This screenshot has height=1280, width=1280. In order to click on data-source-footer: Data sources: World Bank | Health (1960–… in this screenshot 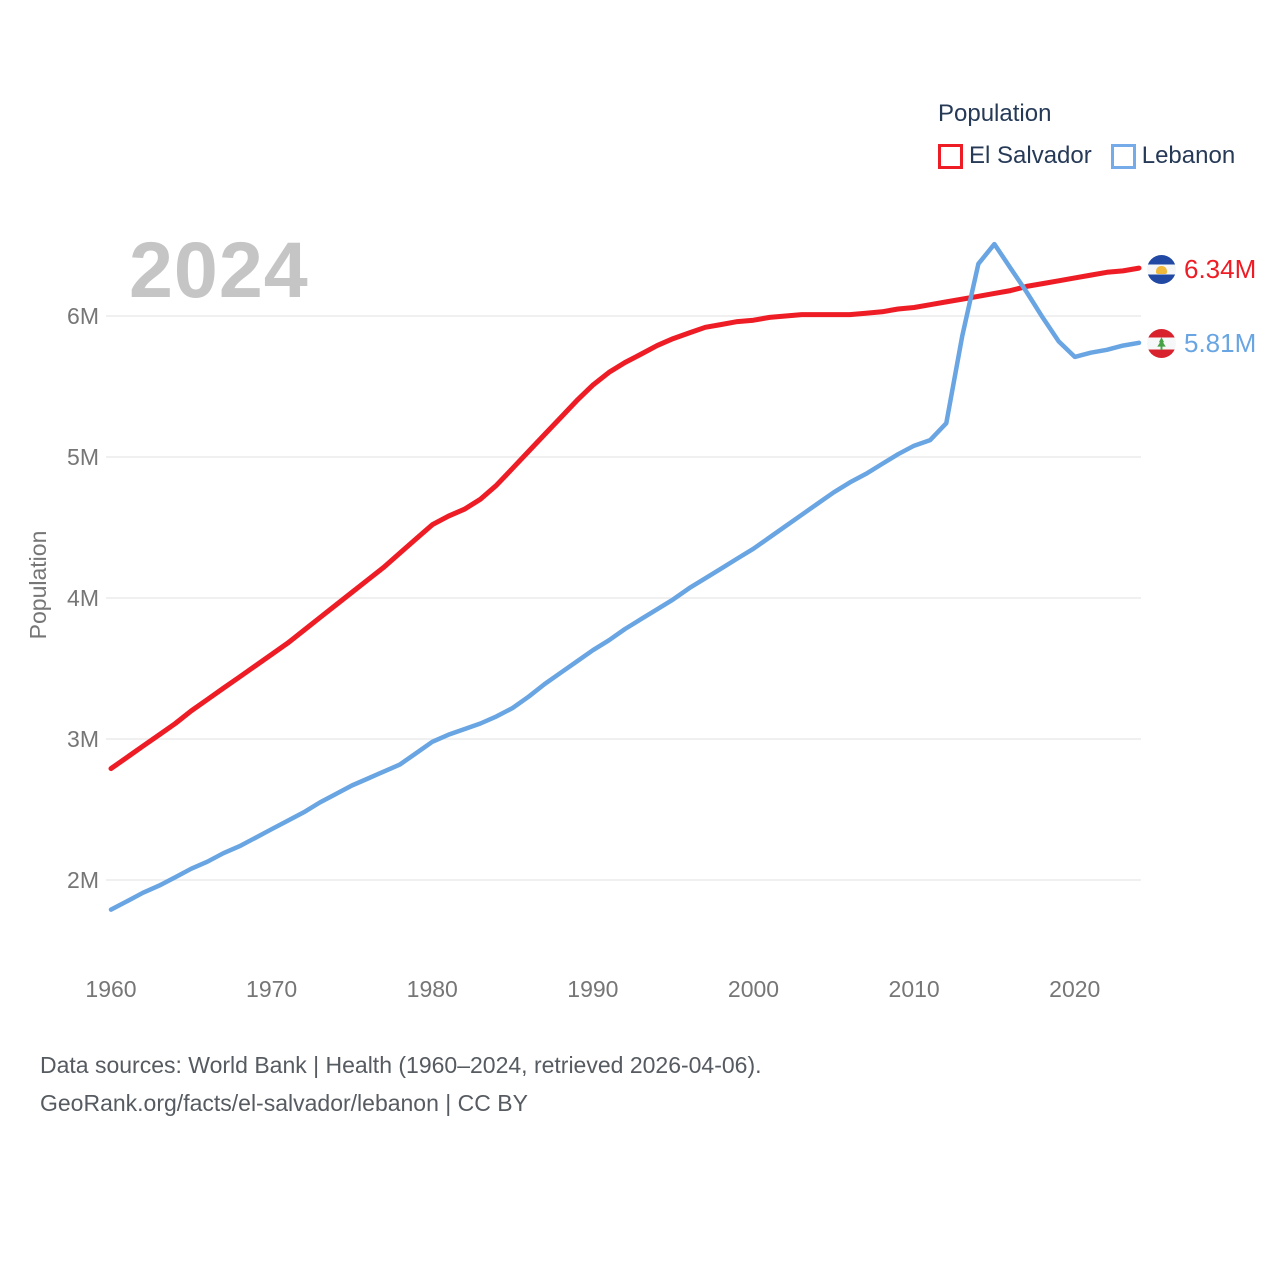, I will do `click(401, 1084)`.